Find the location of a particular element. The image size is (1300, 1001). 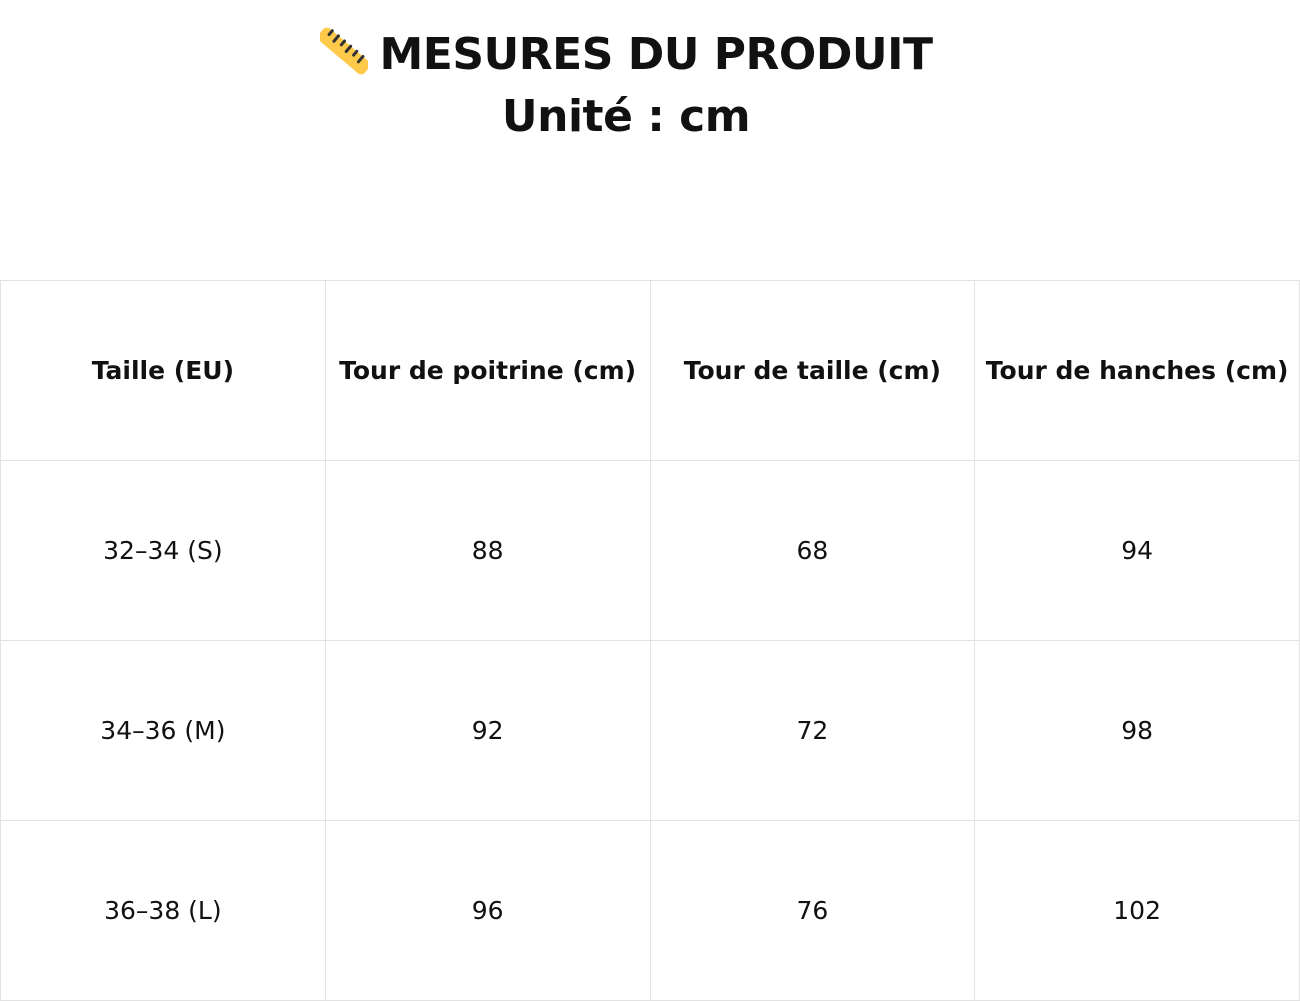

title-text: MESURES DU PRODUIT is located at coordinates (656, 54).